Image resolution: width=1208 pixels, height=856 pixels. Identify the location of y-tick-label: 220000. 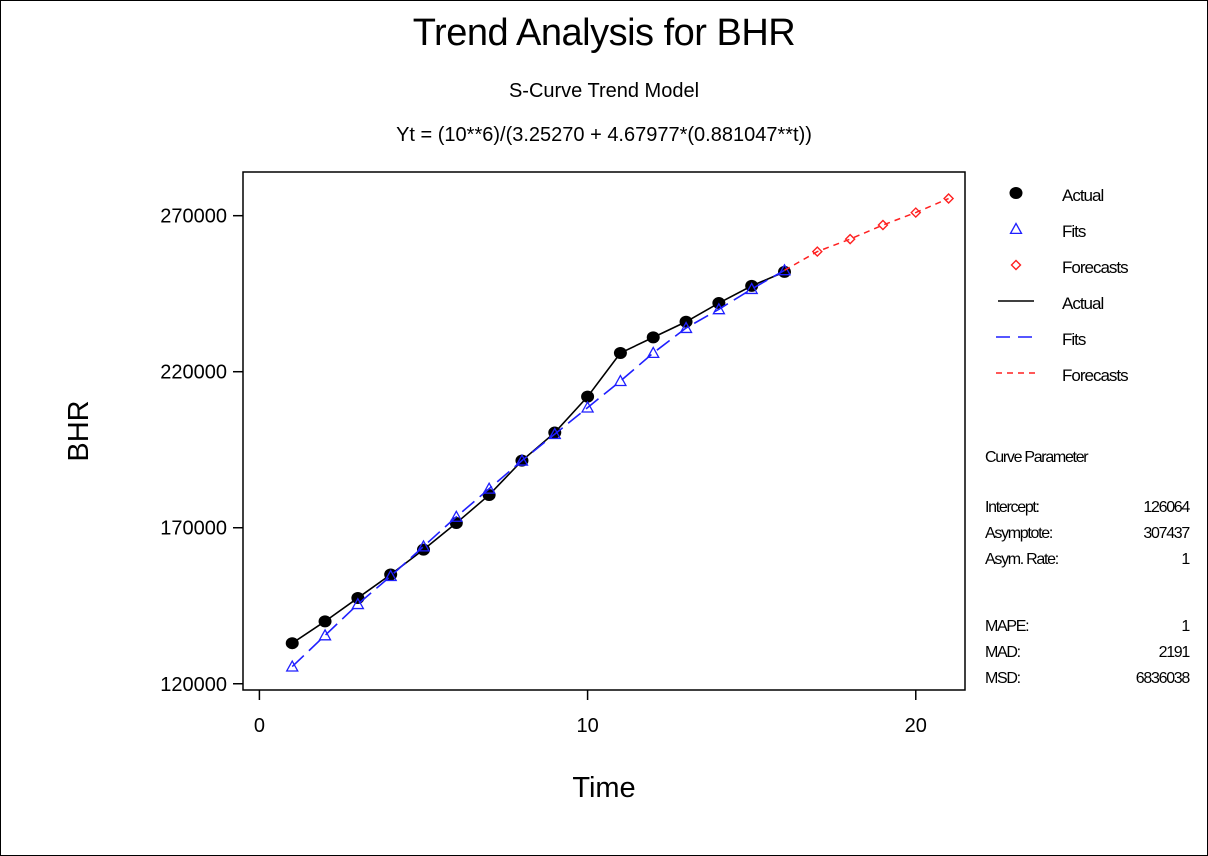
(193, 373).